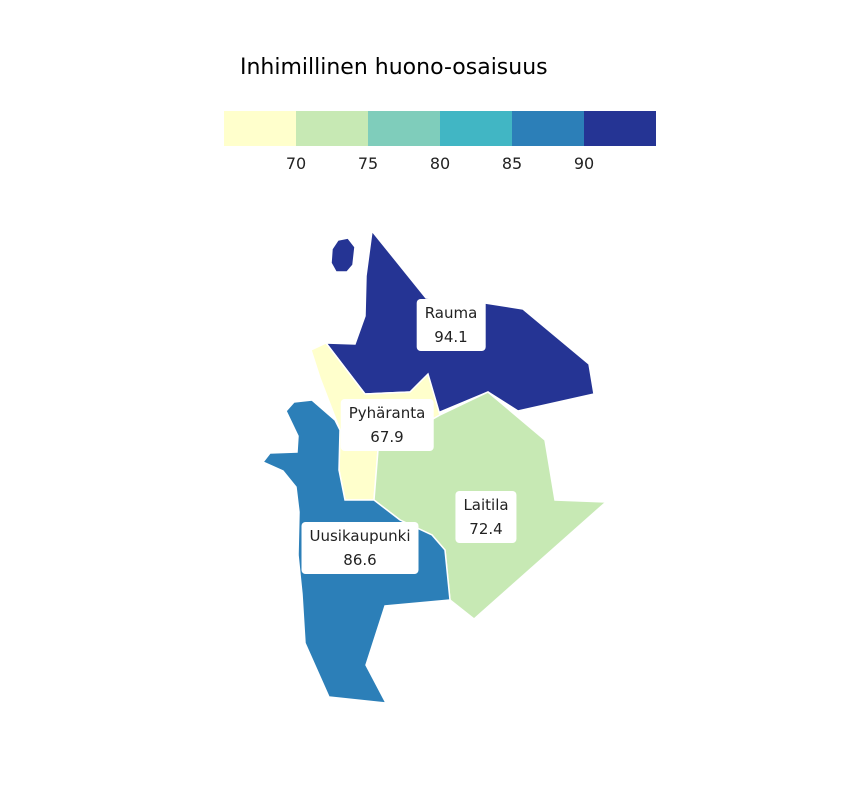  Describe the element at coordinates (584, 163) in the screenshot. I see `legend-tick: 90` at that location.